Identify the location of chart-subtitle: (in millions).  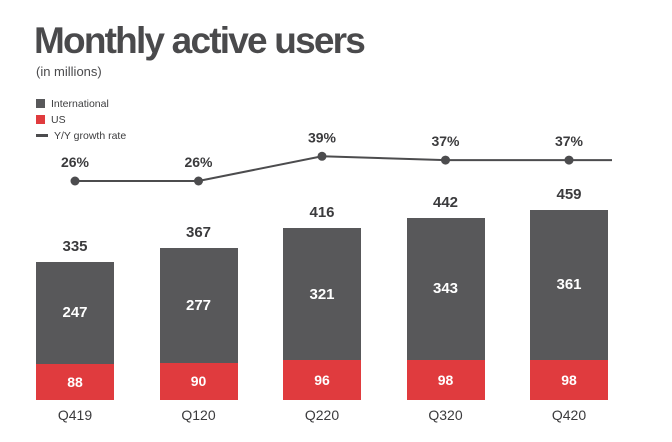
(69, 71).